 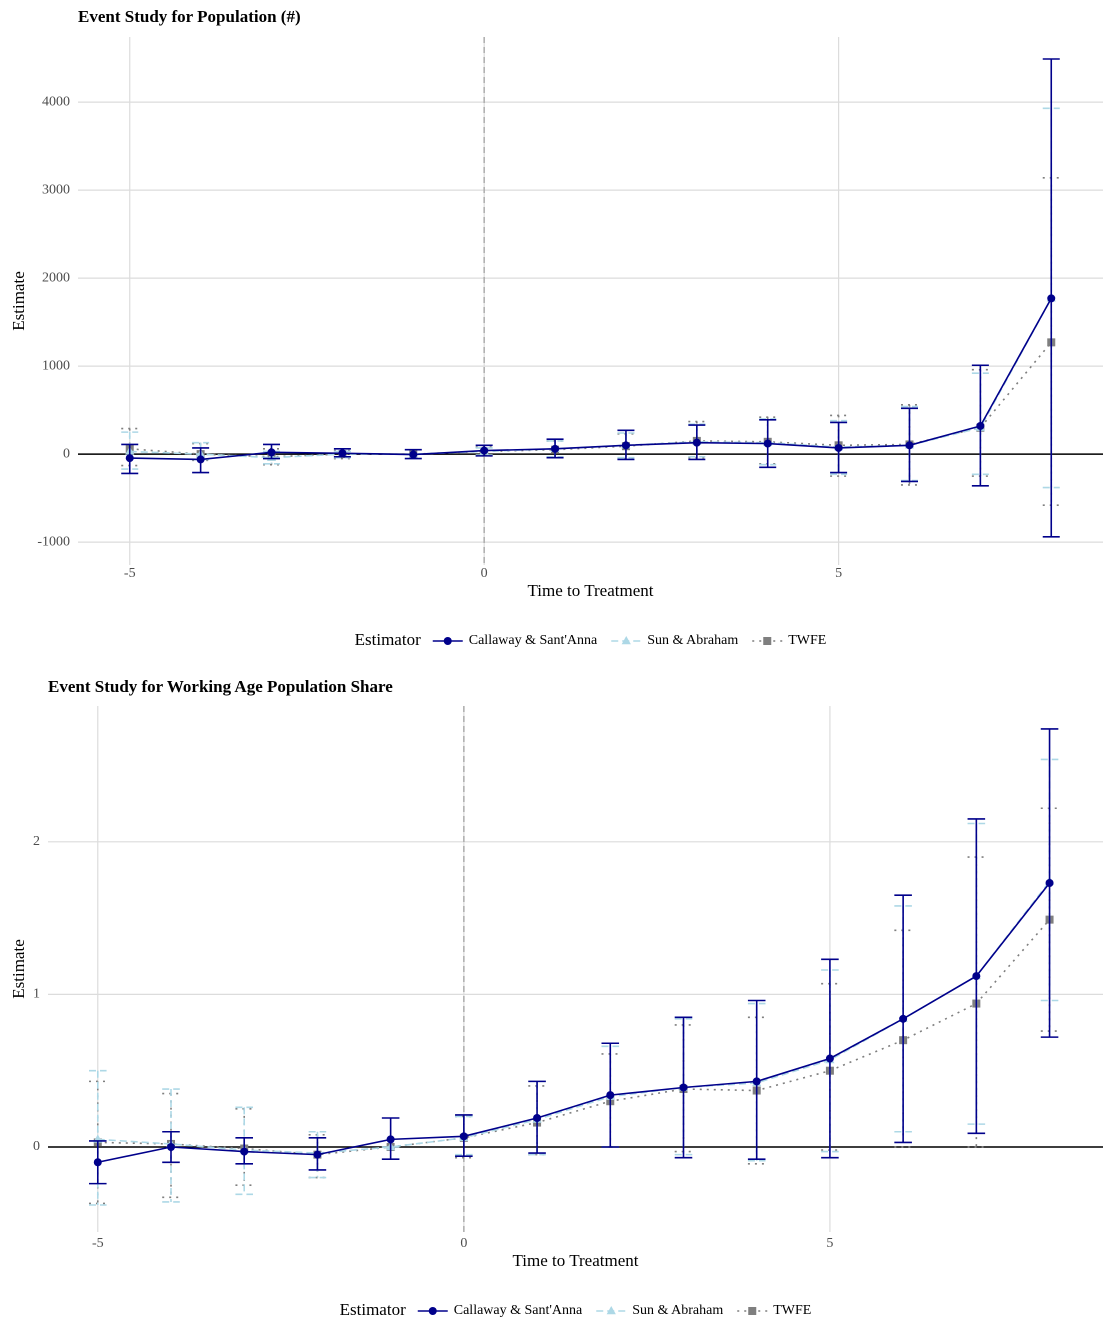 What do you see at coordinates (56, 189) in the screenshot?
I see `y-tick-label: 3000` at bounding box center [56, 189].